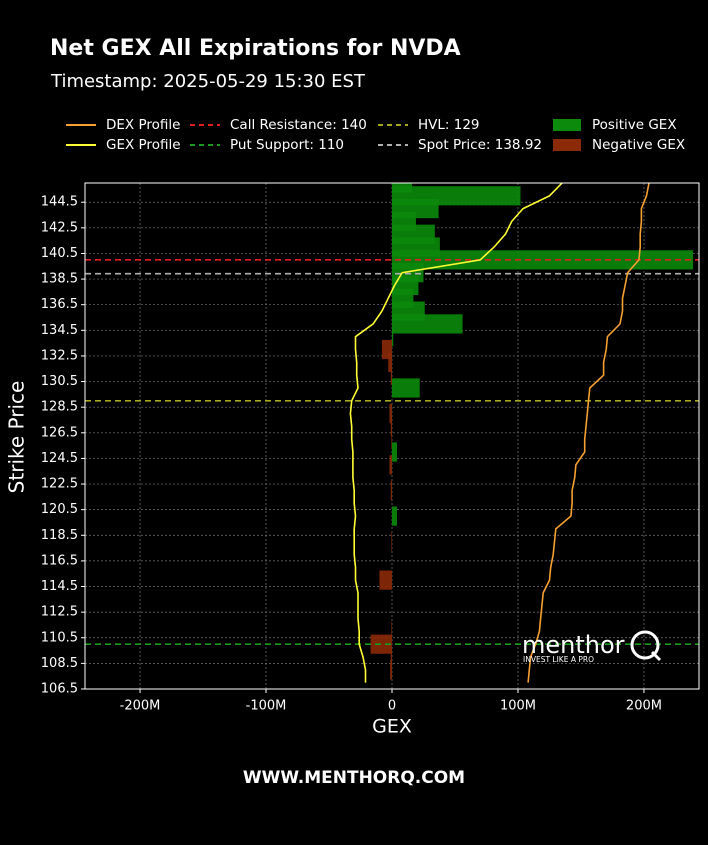 This screenshot has width=708, height=845. What do you see at coordinates (59, 227) in the screenshot?
I see `y-tick-label: 142.5` at bounding box center [59, 227].